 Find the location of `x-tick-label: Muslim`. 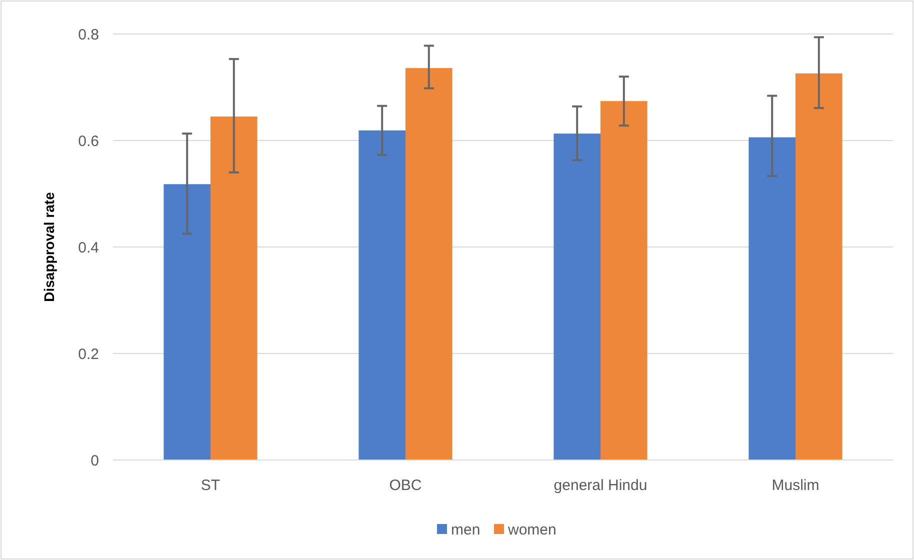

x-tick-label: Muslim is located at coordinates (796, 485).